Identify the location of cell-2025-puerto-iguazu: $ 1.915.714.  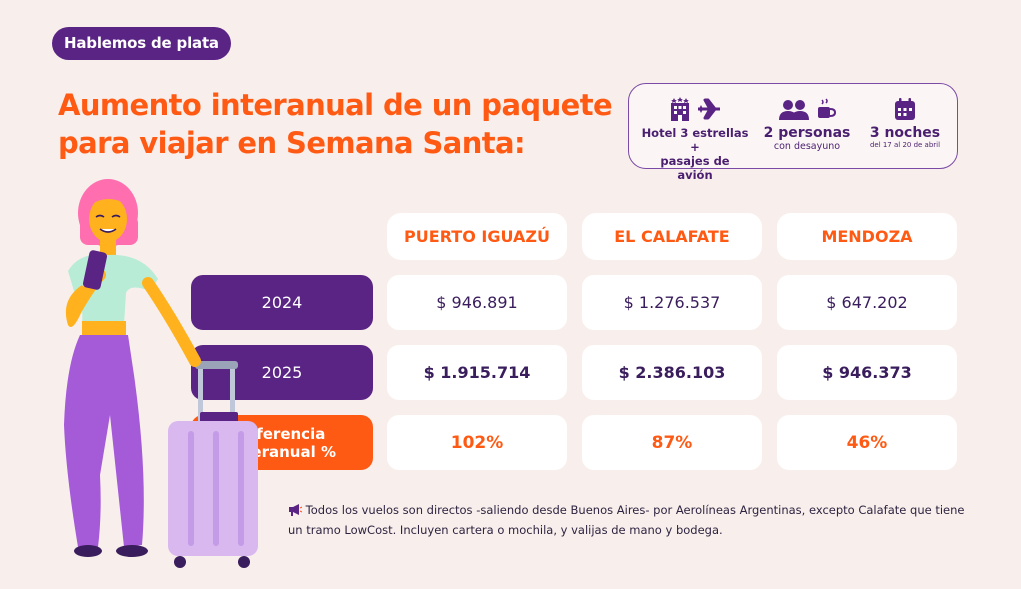
(477, 372).